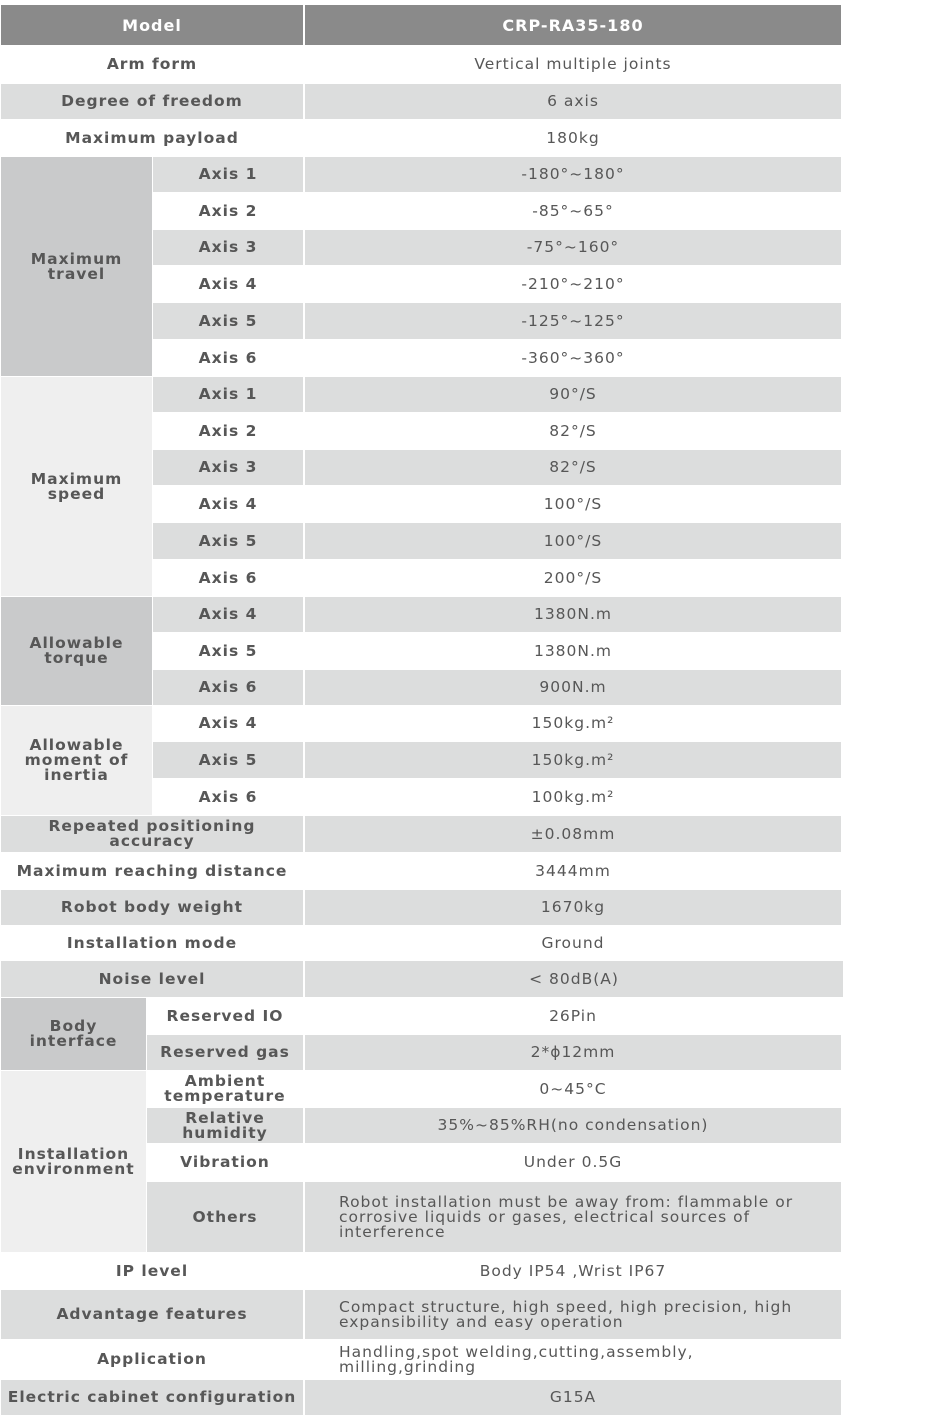 The width and height of the screenshot is (938, 1418). I want to click on group-label: Maximum speed, so click(76, 486).